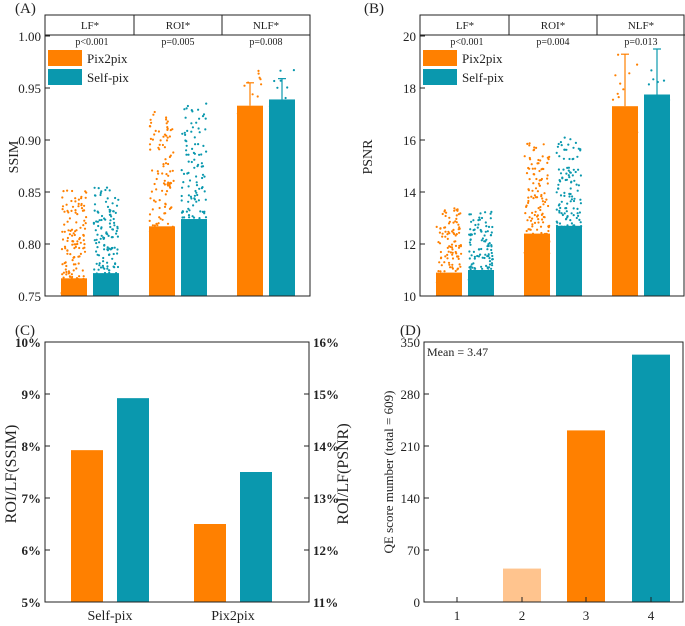 This screenshot has width=685, height=626. What do you see at coordinates (326, 446) in the screenshot?
I see `panel-c-ytick-label-right: 14%` at bounding box center [326, 446].